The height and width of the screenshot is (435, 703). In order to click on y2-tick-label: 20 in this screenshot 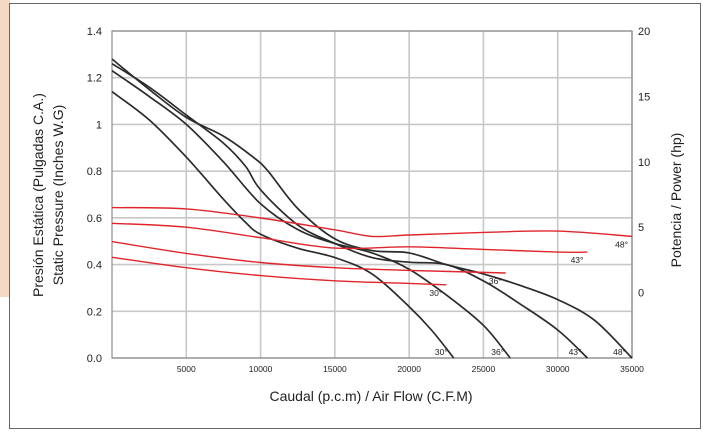, I will do `click(644, 32)`.